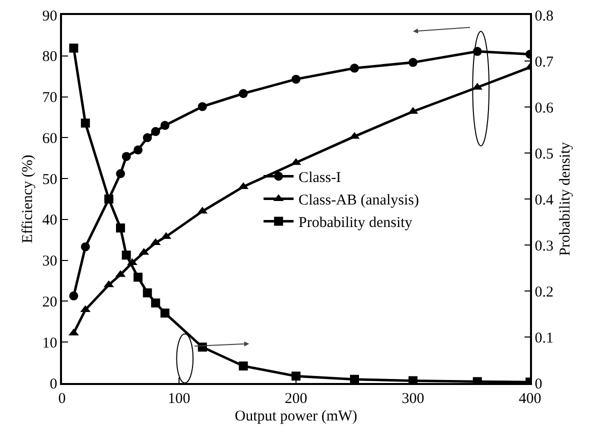 The image size is (596, 443). What do you see at coordinates (530, 398) in the screenshot?
I see `x-tick-label: 400` at bounding box center [530, 398].